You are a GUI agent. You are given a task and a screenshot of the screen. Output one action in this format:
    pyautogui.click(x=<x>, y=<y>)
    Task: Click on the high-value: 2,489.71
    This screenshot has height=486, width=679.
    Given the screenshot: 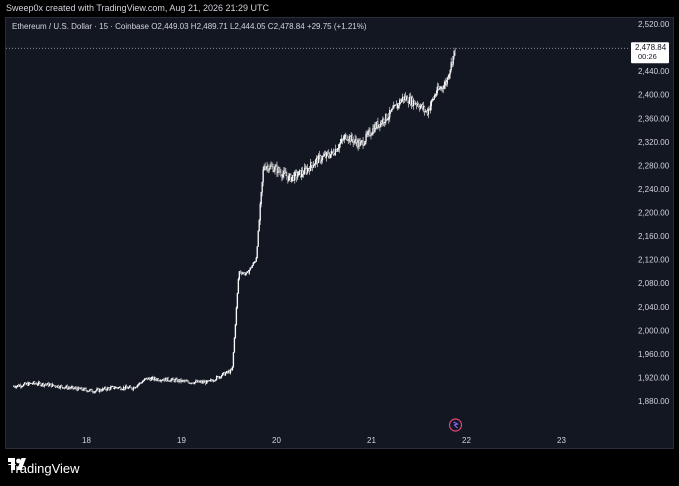 What is the action you would take?
    pyautogui.click(x=212, y=26)
    